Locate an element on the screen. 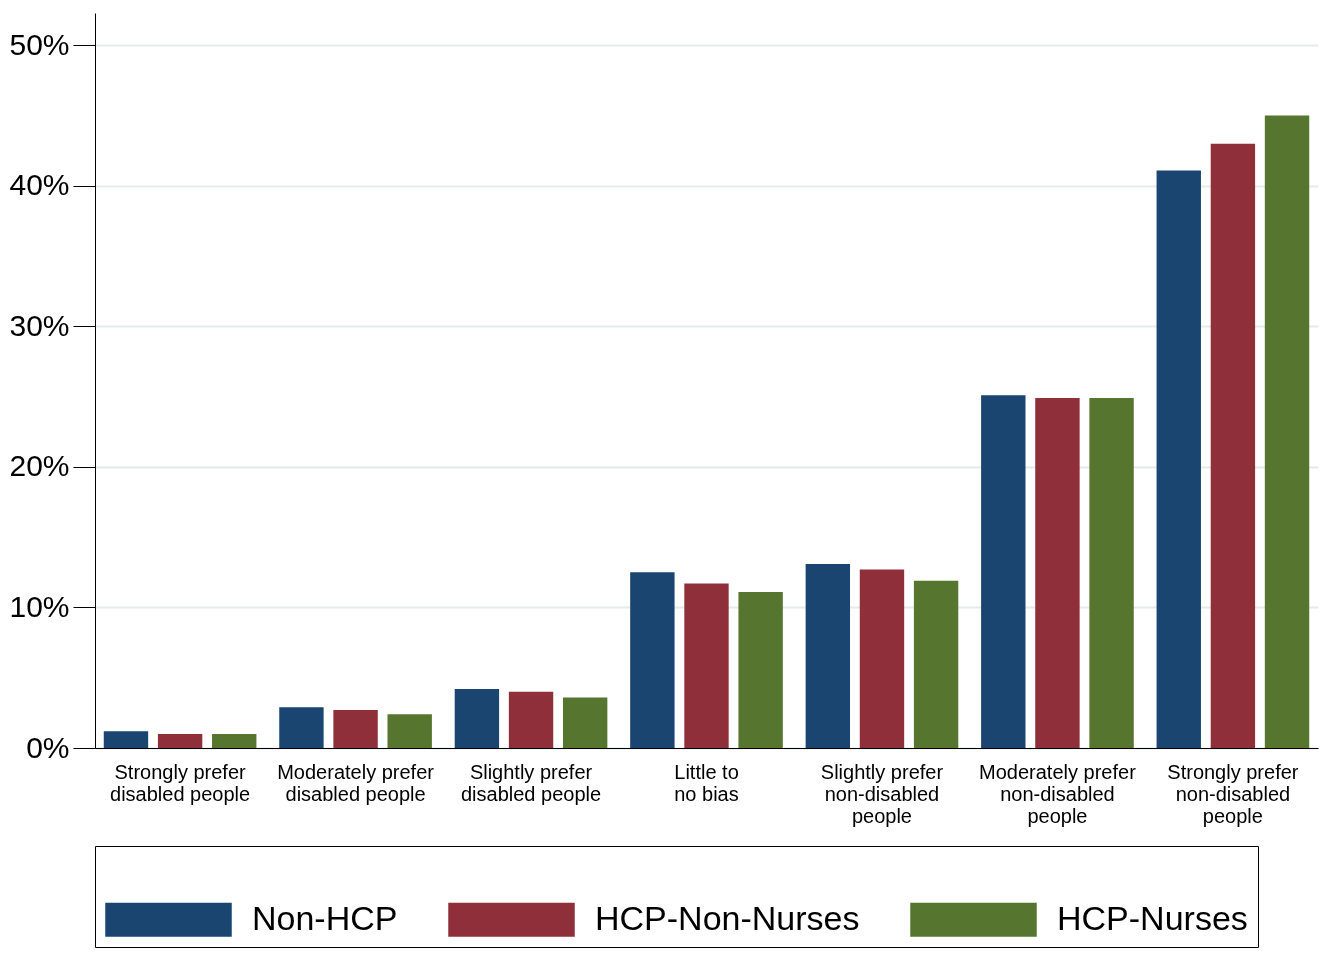  x-tick-label: Little to no bias is located at coordinates (706, 782).